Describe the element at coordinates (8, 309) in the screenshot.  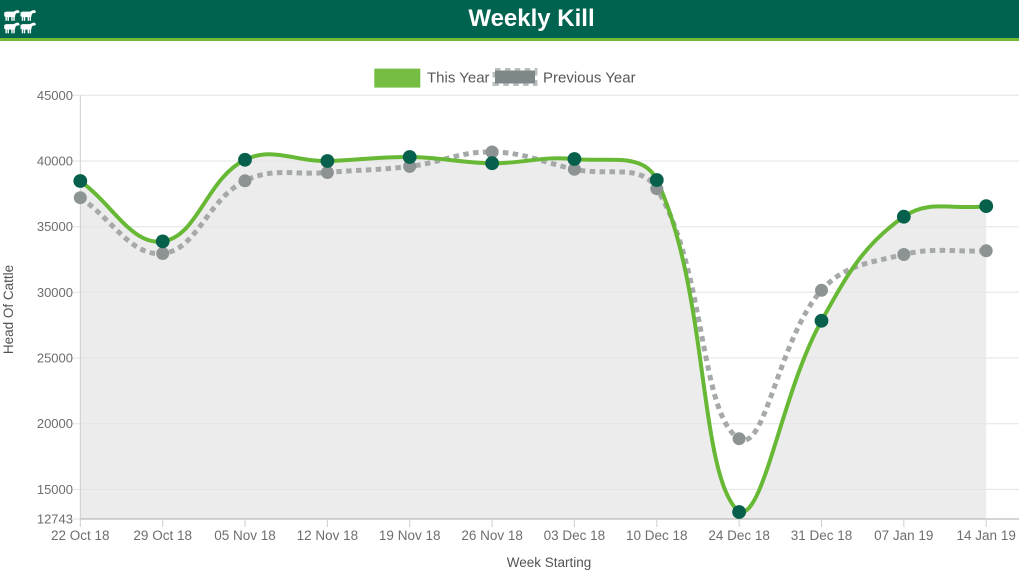
I see `svg-text: Head Of Cattle` at that location.